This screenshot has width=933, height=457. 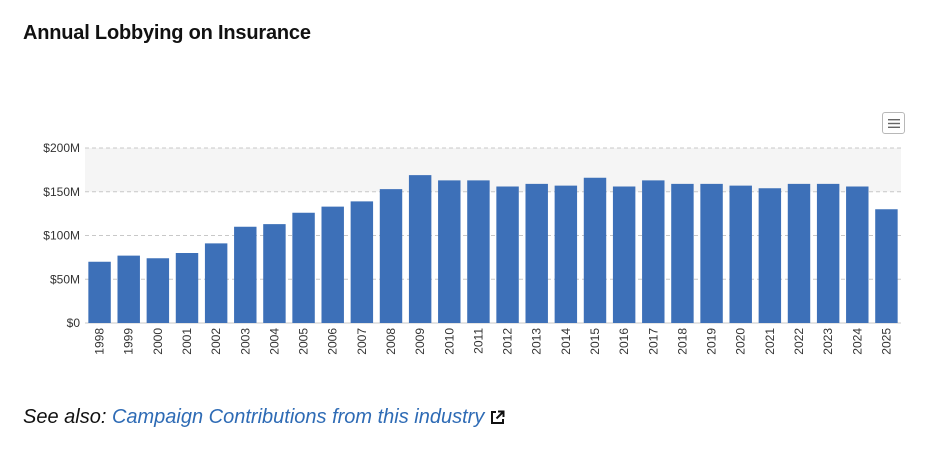 I want to click on see-also-prefix: See also:, so click(x=65, y=417).